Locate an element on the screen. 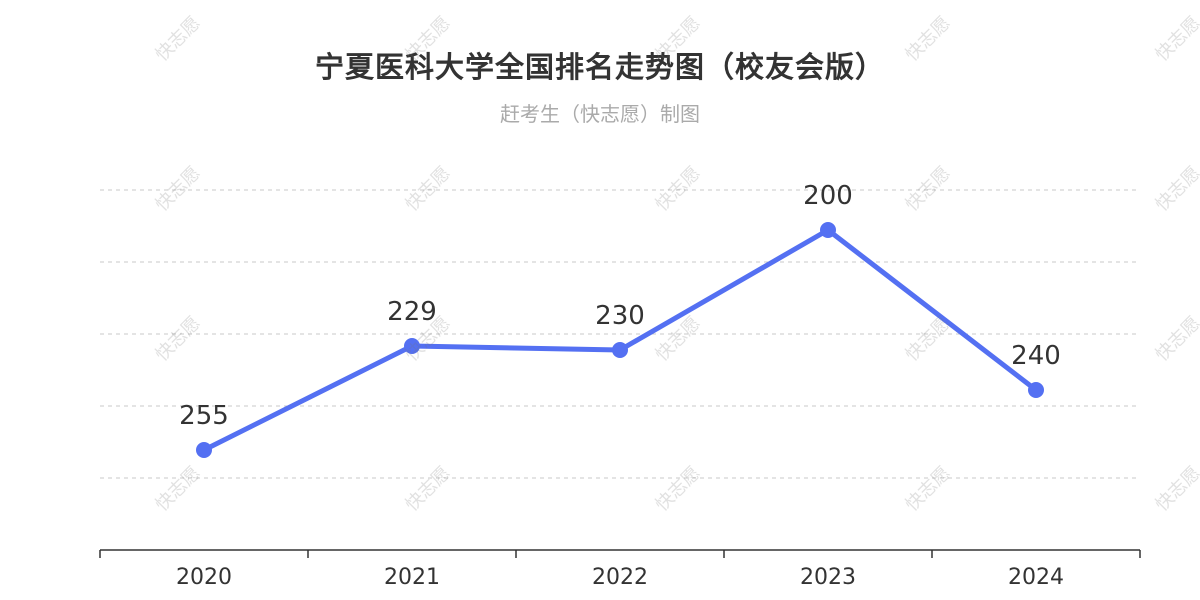 The height and width of the screenshot is (600, 1200). data-label: 230 is located at coordinates (620, 316).